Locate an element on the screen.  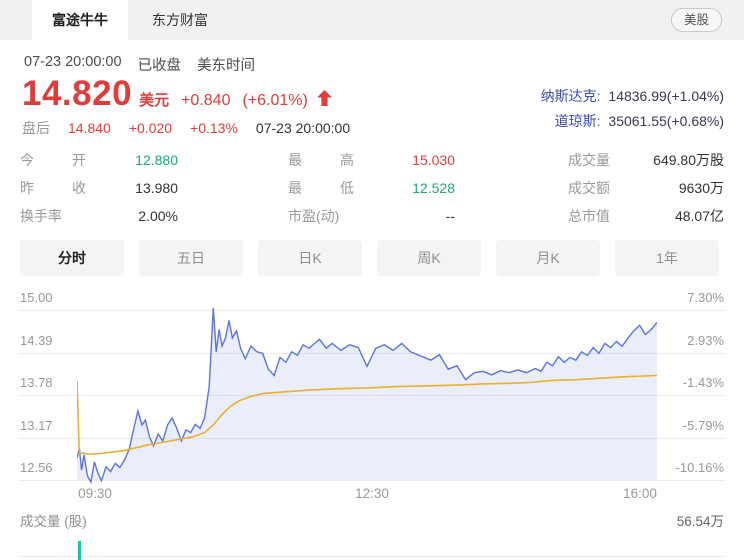
stat-row-low: 最 低 12.528 is located at coordinates (371, 188).